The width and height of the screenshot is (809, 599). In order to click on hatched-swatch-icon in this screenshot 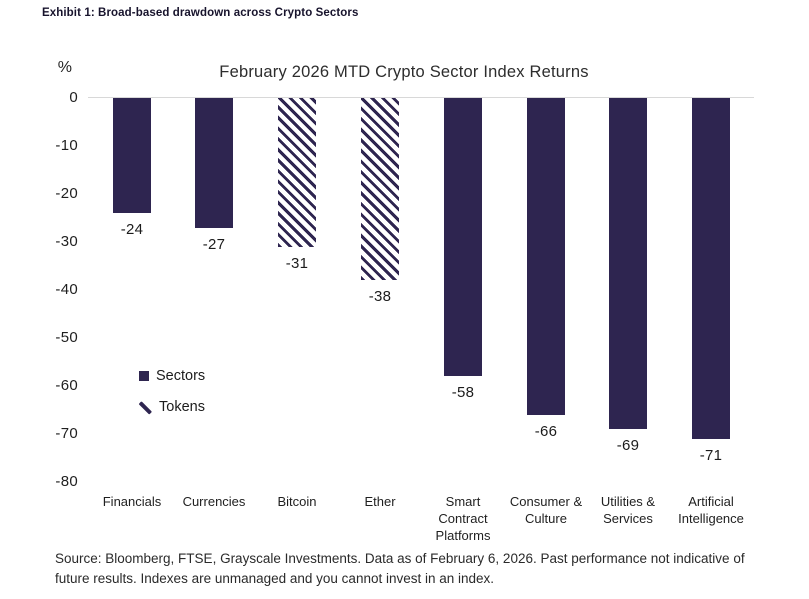, I will do `click(145, 407)`.